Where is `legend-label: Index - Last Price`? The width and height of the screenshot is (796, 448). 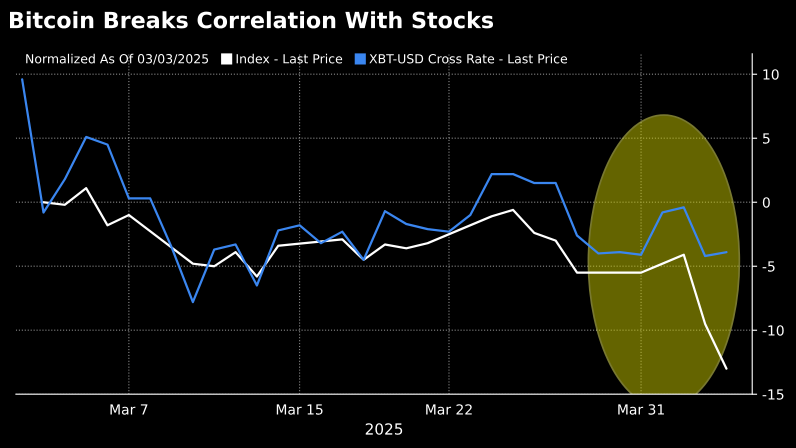 legend-label: Index - Last Price is located at coordinates (289, 59).